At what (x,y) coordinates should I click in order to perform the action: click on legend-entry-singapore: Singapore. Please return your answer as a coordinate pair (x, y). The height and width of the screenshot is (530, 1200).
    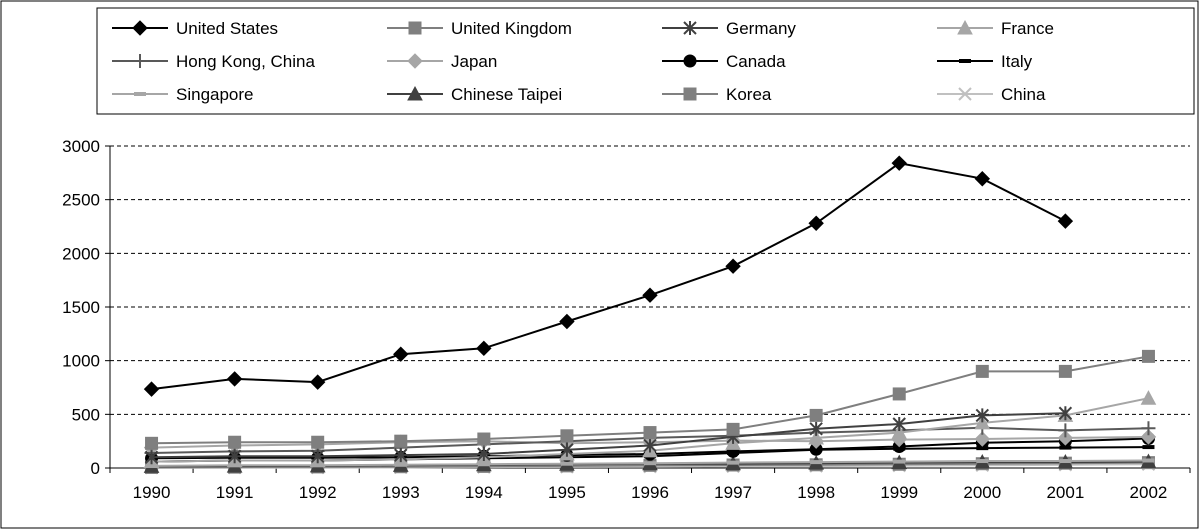
    Looking at the image, I should click on (183, 94).